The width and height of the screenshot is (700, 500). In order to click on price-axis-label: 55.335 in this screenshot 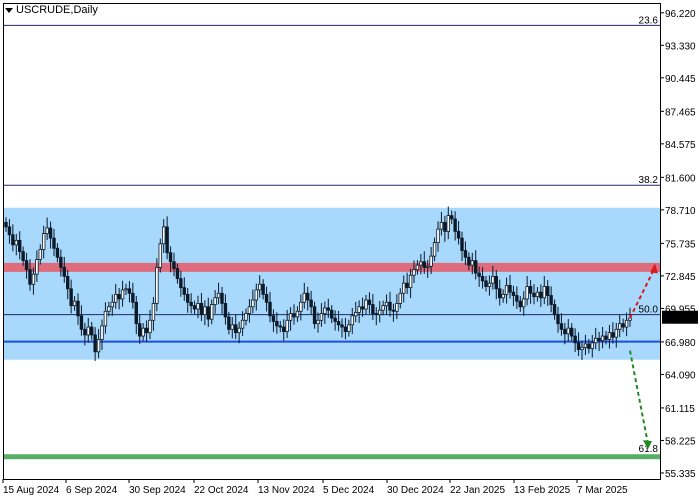, I will do `click(680, 474)`.